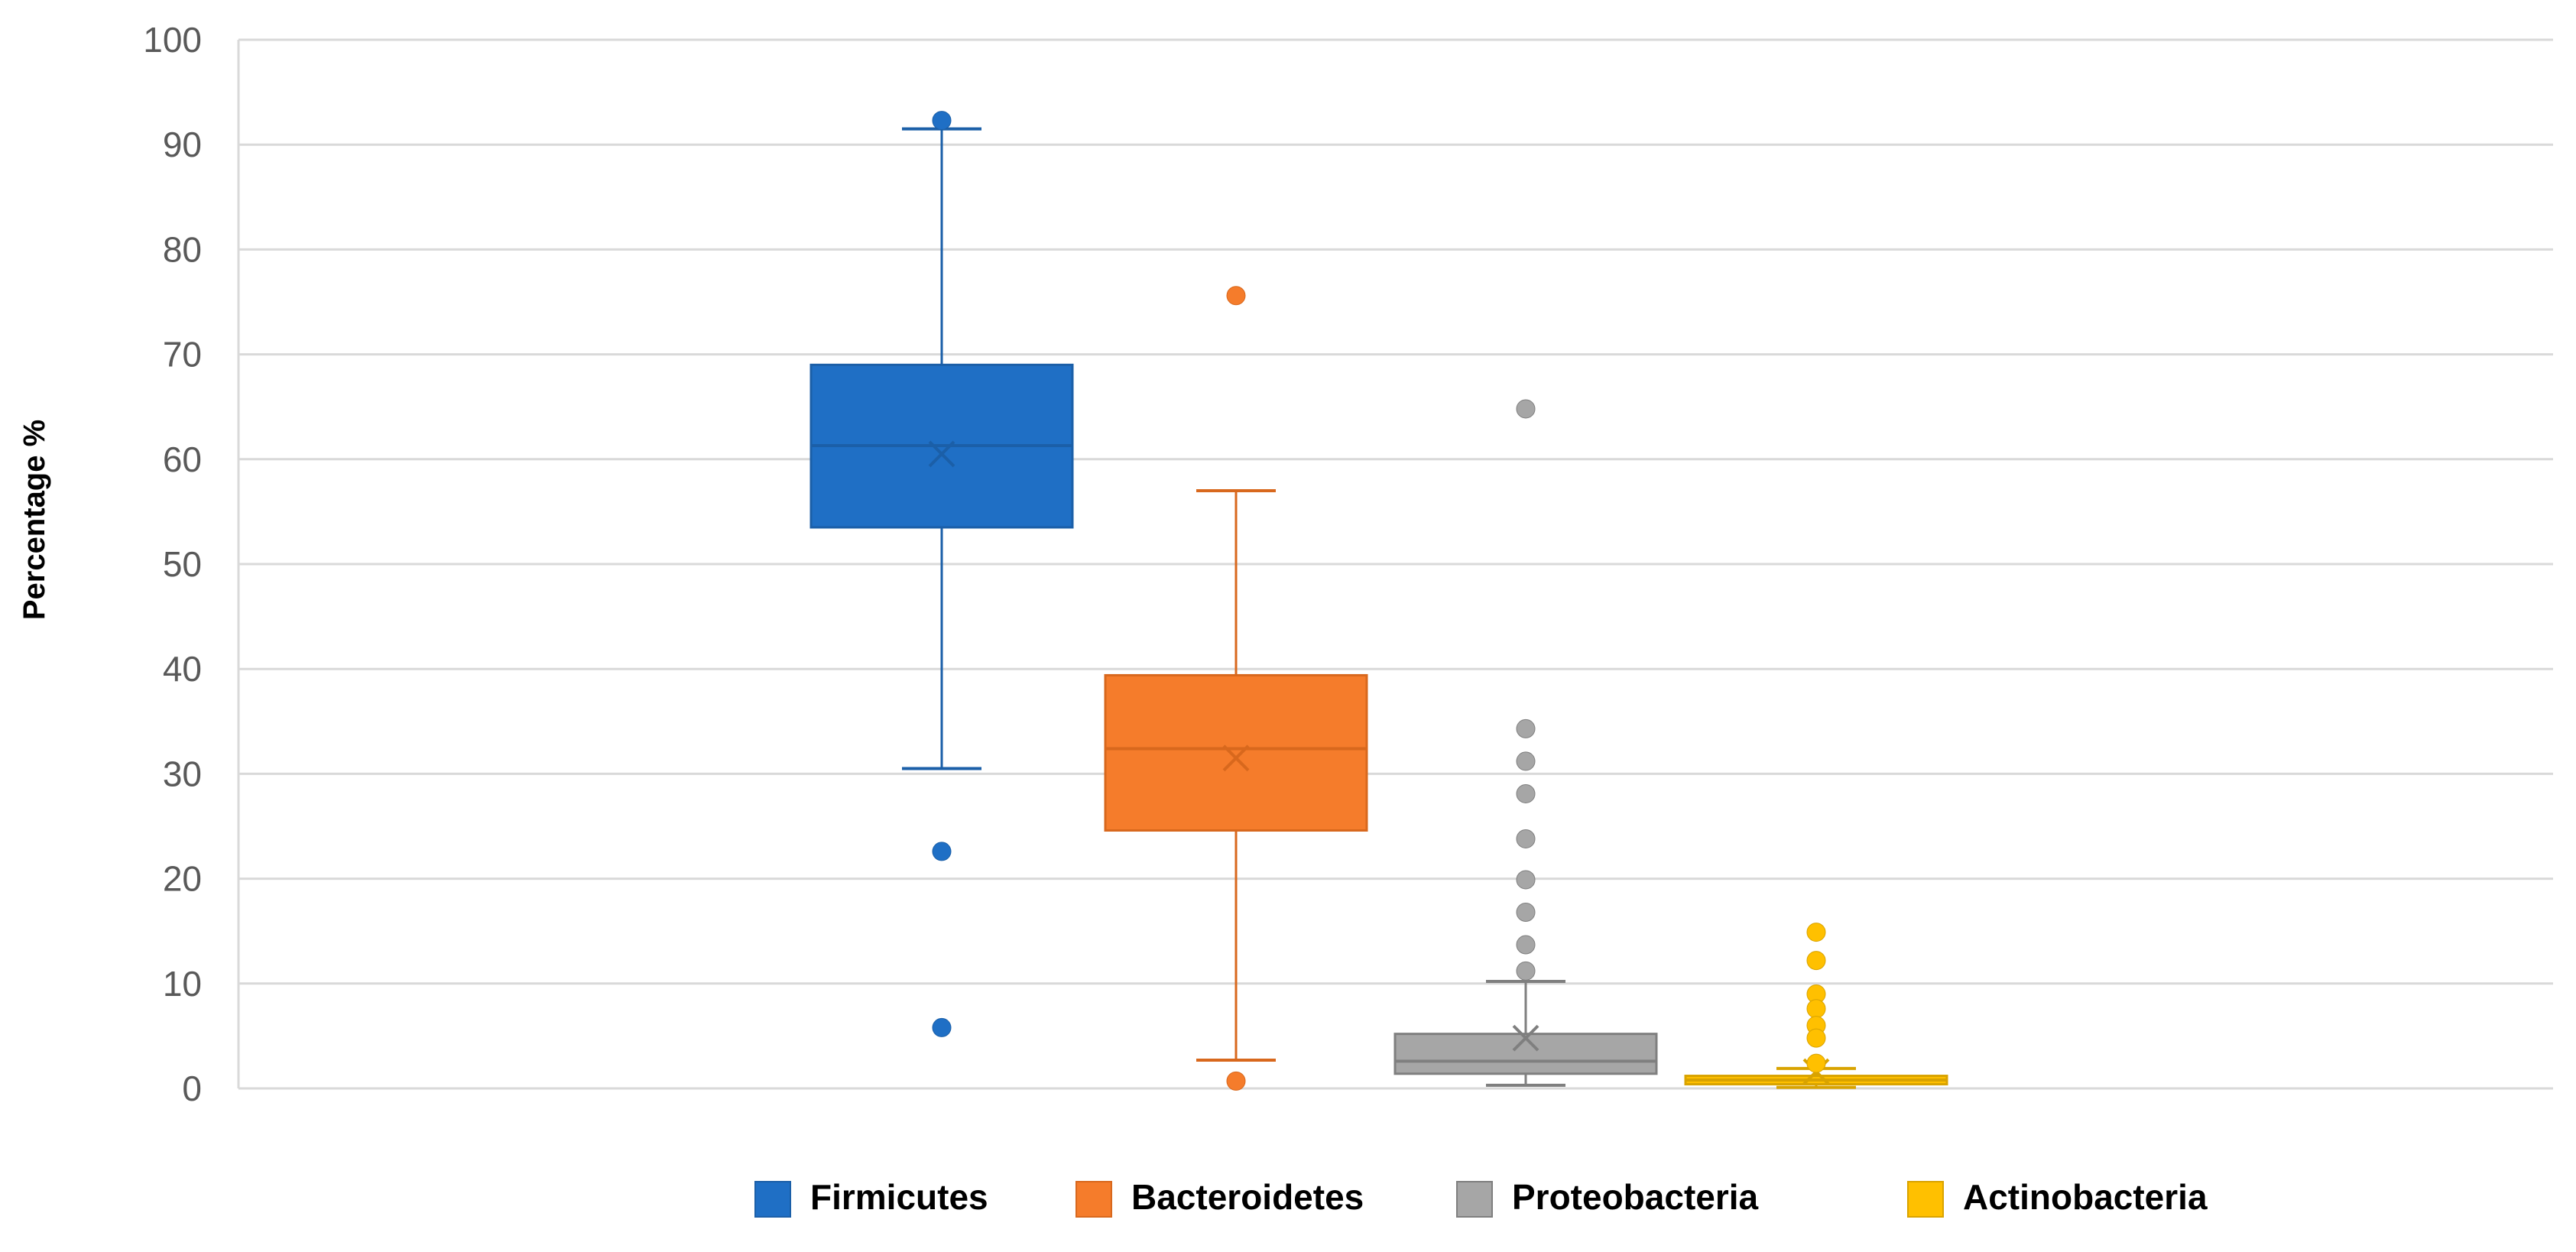 The image size is (2576, 1252). I want to click on series-proteobacteria, so click(1525, 743).